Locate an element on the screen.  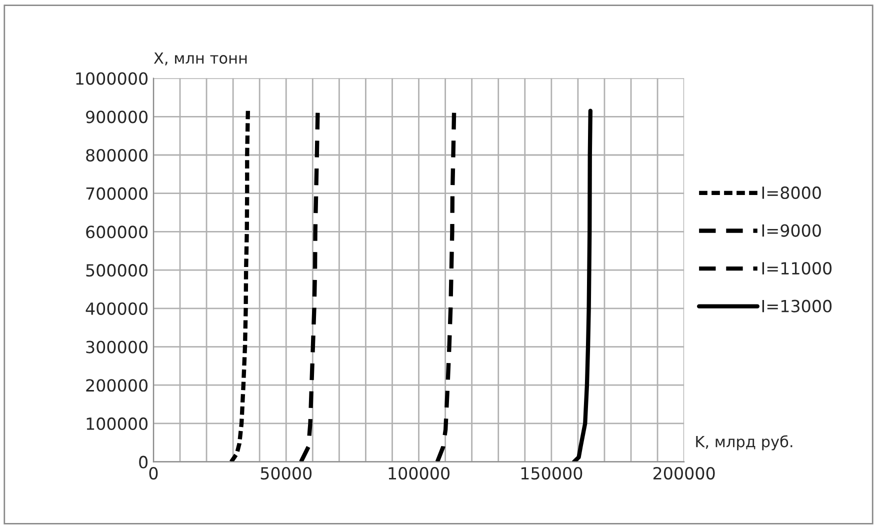
y-tick-label: 900000 is located at coordinates (117, 117).